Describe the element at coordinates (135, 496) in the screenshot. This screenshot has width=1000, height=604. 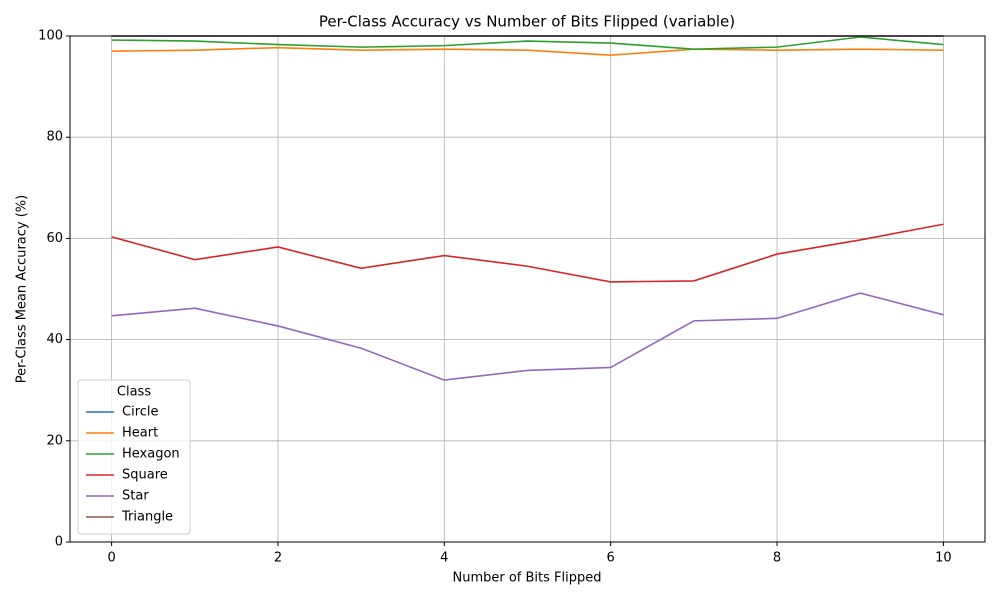
I see `legend-label: Star` at that location.